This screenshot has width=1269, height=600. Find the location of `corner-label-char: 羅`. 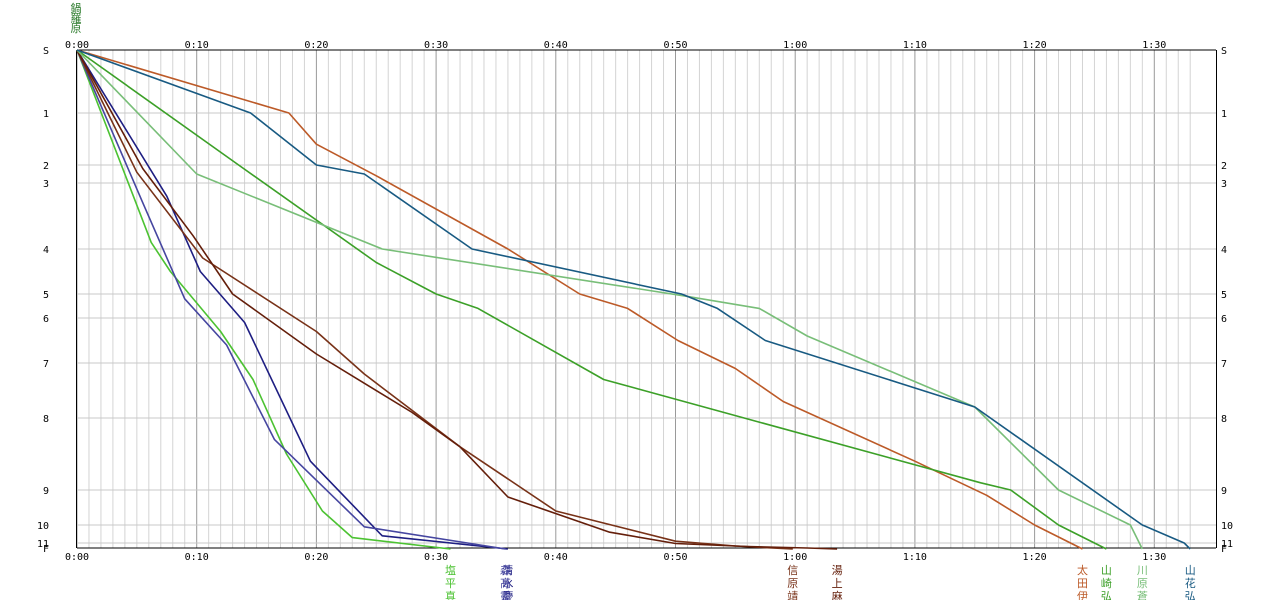

corner-label-char: 羅 is located at coordinates (76, 18).